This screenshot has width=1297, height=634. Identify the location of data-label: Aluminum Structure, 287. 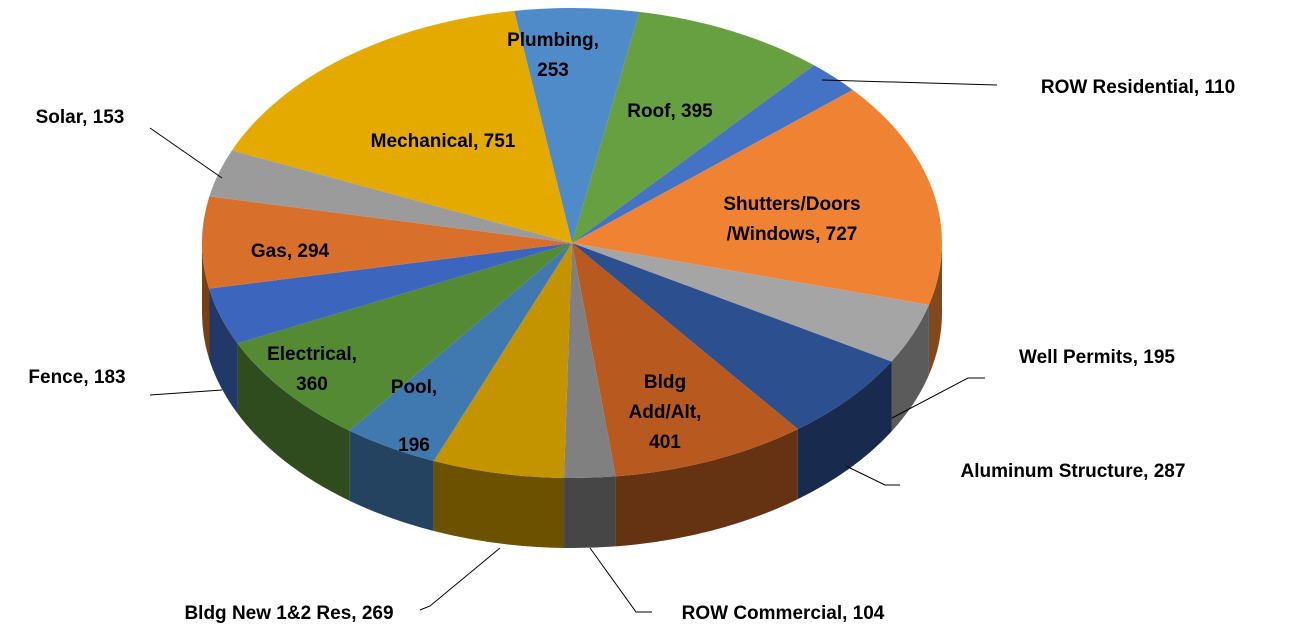
(1073, 471).